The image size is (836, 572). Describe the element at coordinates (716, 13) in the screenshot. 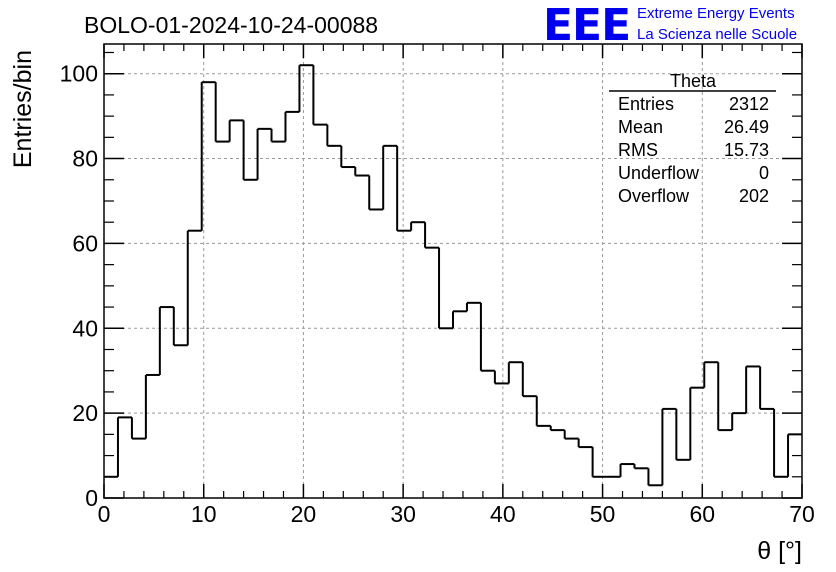

I see `logo-line-1: Extreme Energy Events` at that location.